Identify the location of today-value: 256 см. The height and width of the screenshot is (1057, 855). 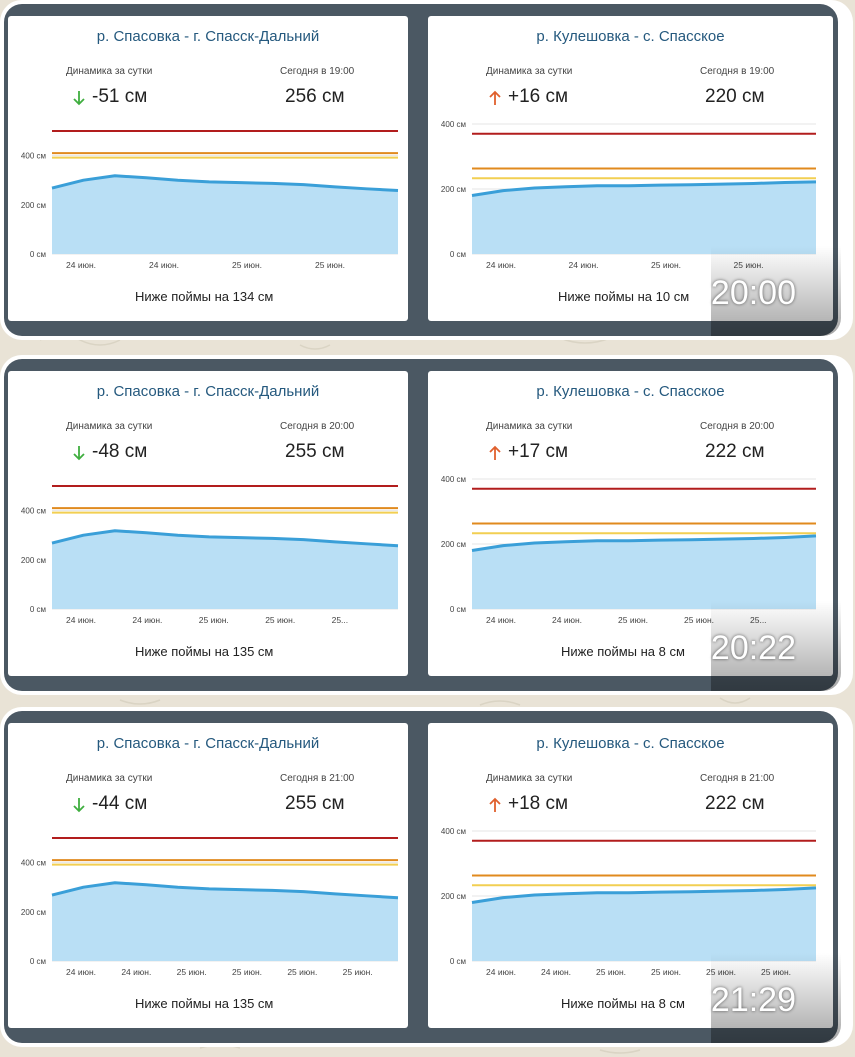
(315, 96).